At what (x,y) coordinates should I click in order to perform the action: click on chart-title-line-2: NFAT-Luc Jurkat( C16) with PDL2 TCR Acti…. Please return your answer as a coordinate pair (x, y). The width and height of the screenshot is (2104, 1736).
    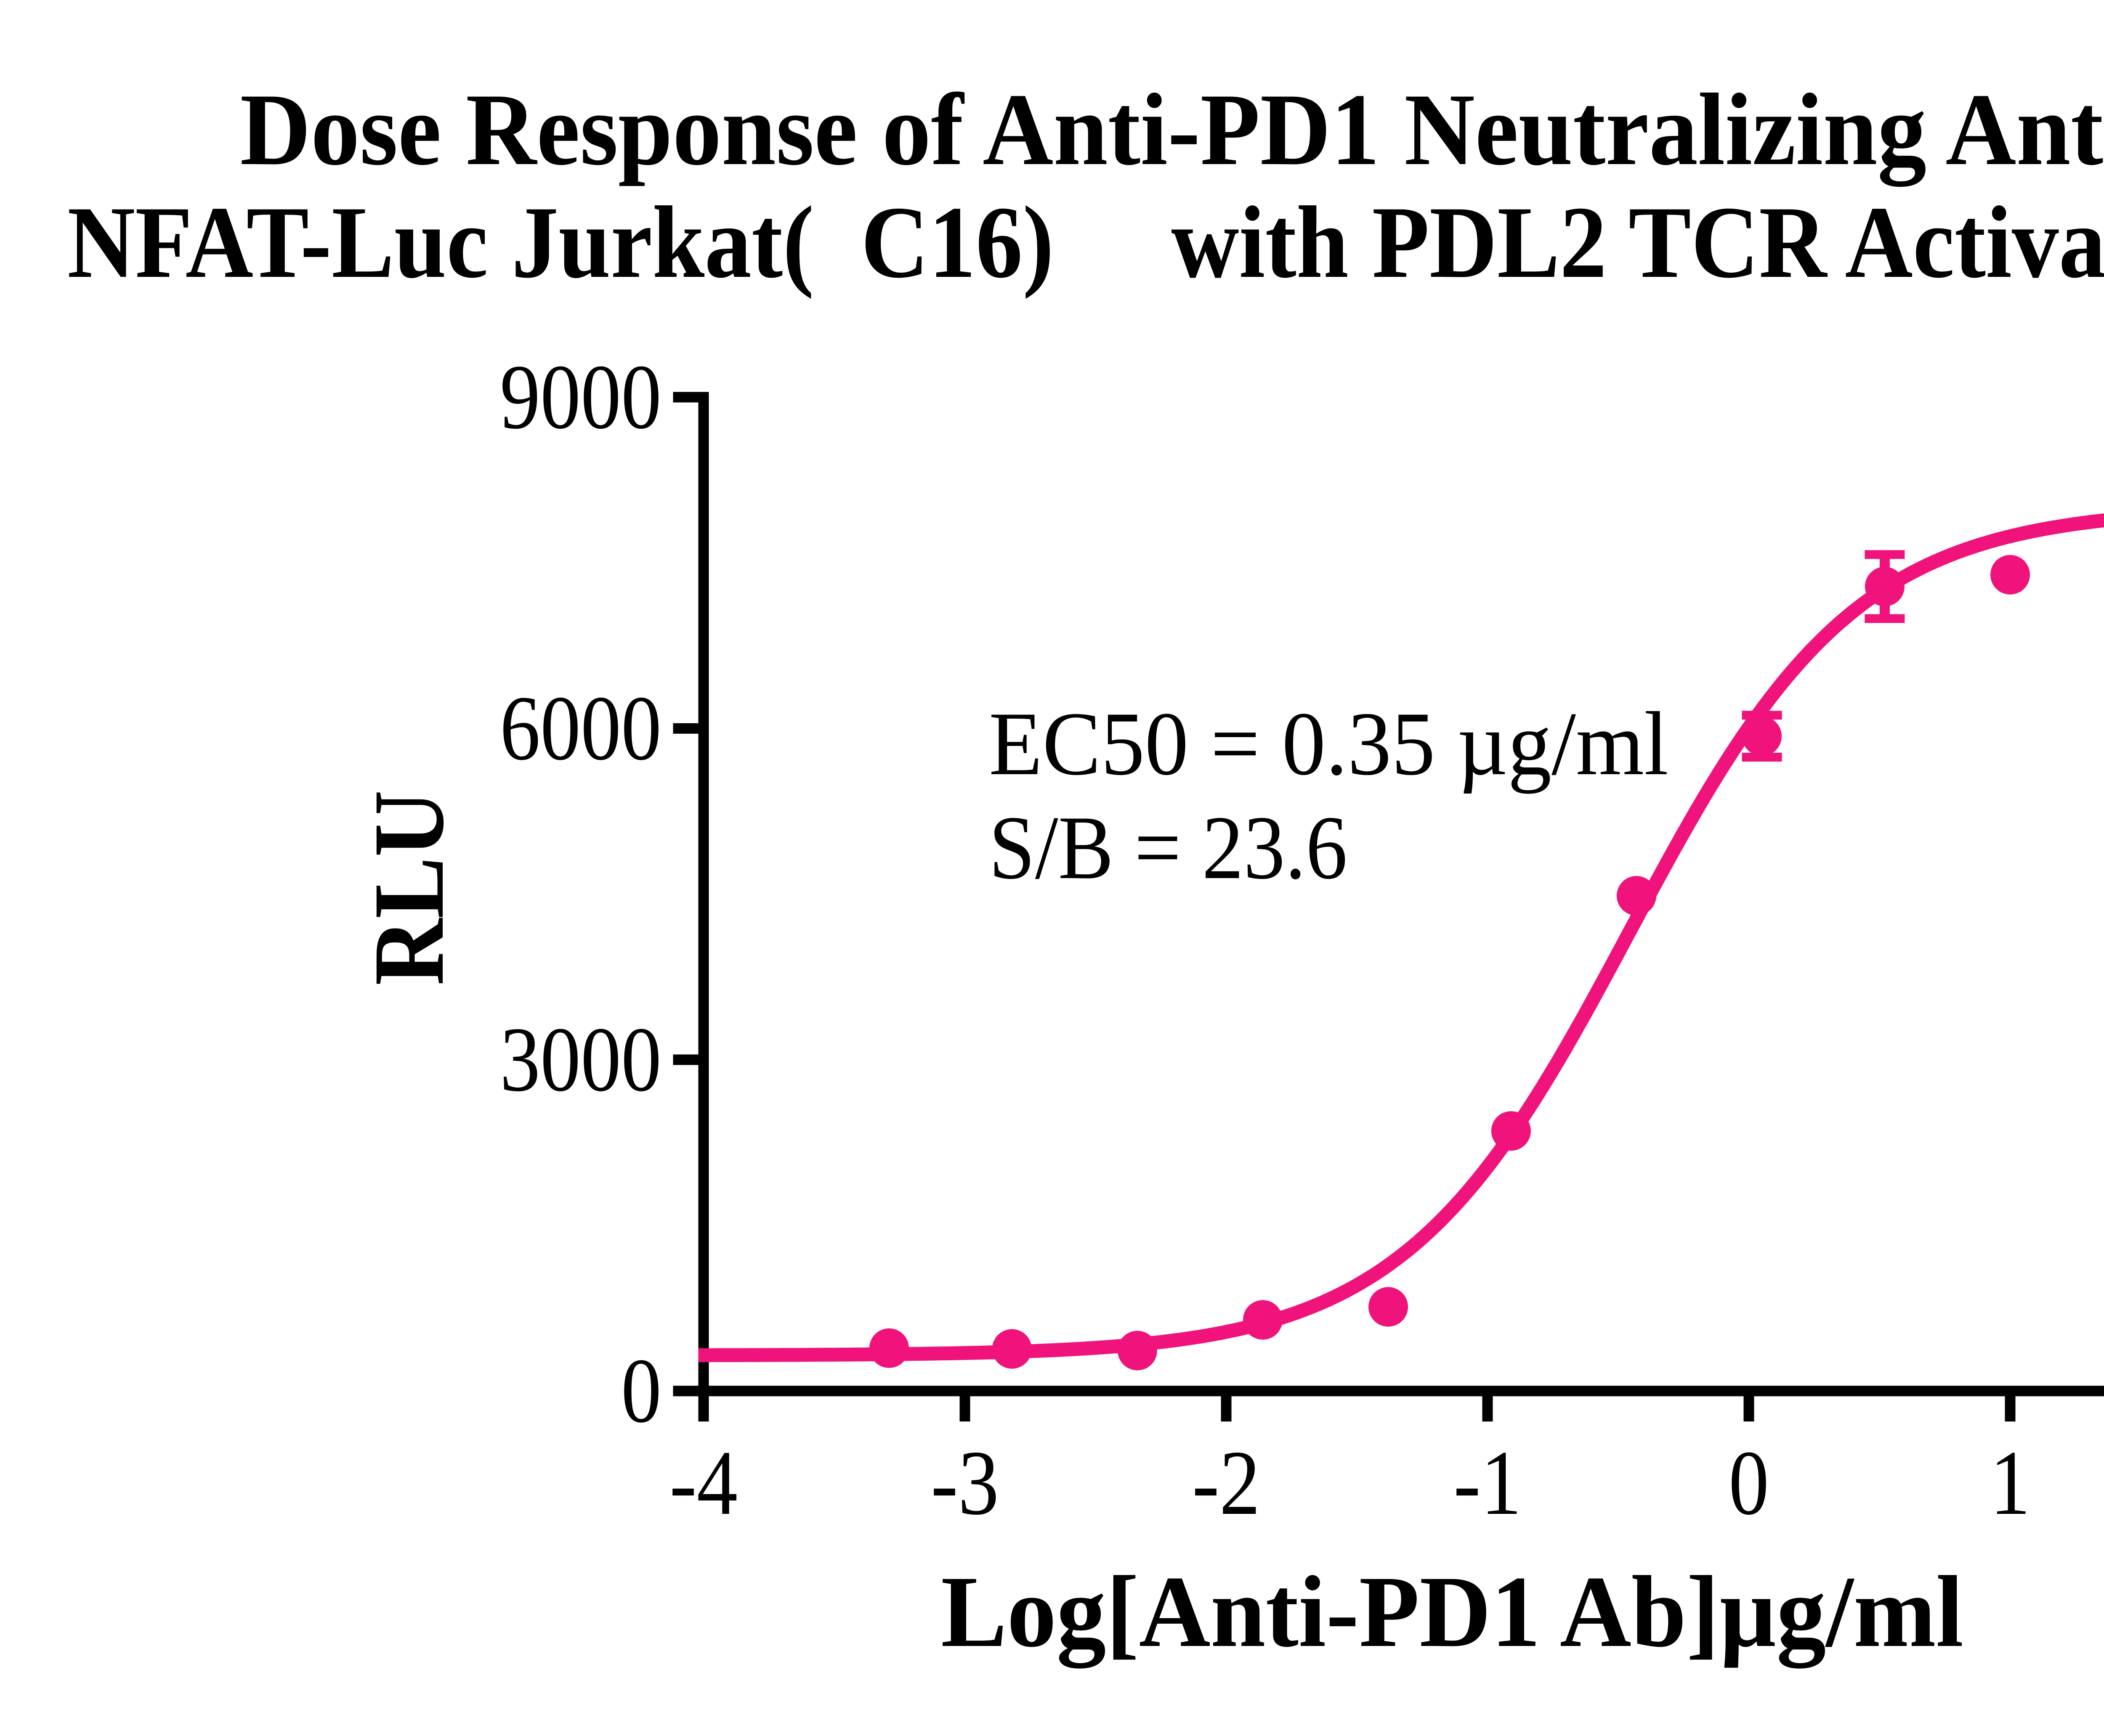
    Looking at the image, I should click on (1085, 242).